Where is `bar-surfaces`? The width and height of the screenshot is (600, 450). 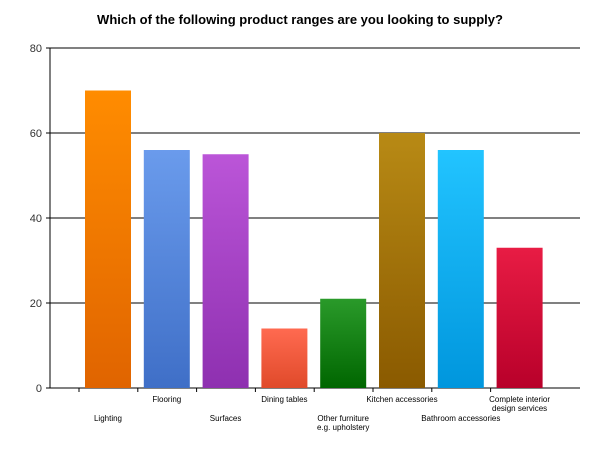
bar-surfaces is located at coordinates (225, 271).